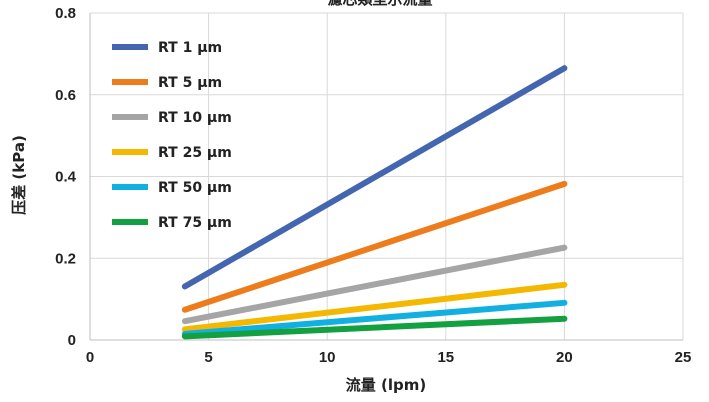 The image size is (709, 402). What do you see at coordinates (386, 385) in the screenshot?
I see `x-axis-title: 流量 (lpm)` at bounding box center [386, 385].